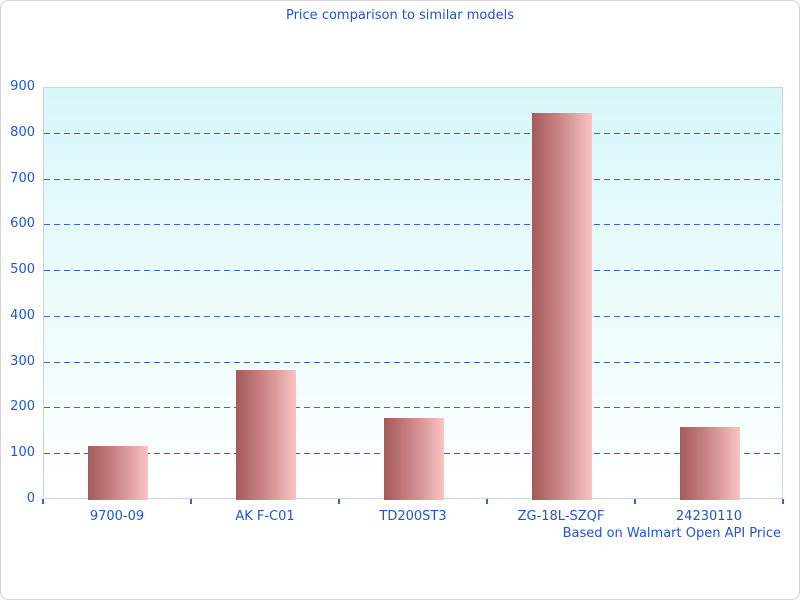 The image size is (800, 600). What do you see at coordinates (22, 224) in the screenshot?
I see `y-axis-tick-label: 600` at bounding box center [22, 224].